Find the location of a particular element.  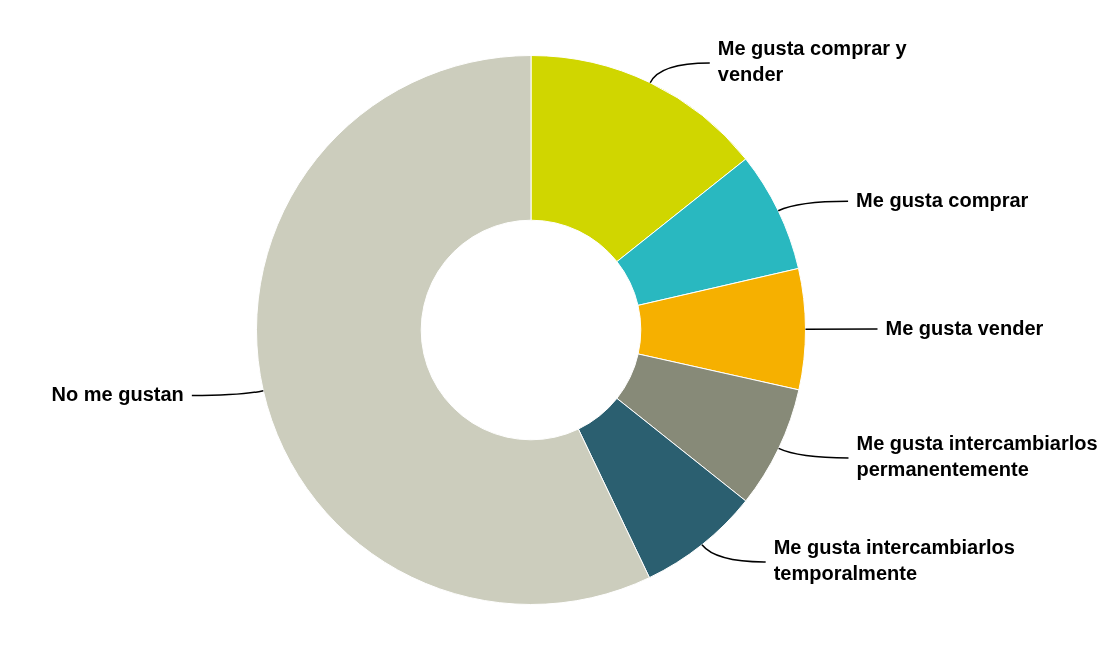

slice-label: Me gusta comprar y vender is located at coordinates (812, 61).